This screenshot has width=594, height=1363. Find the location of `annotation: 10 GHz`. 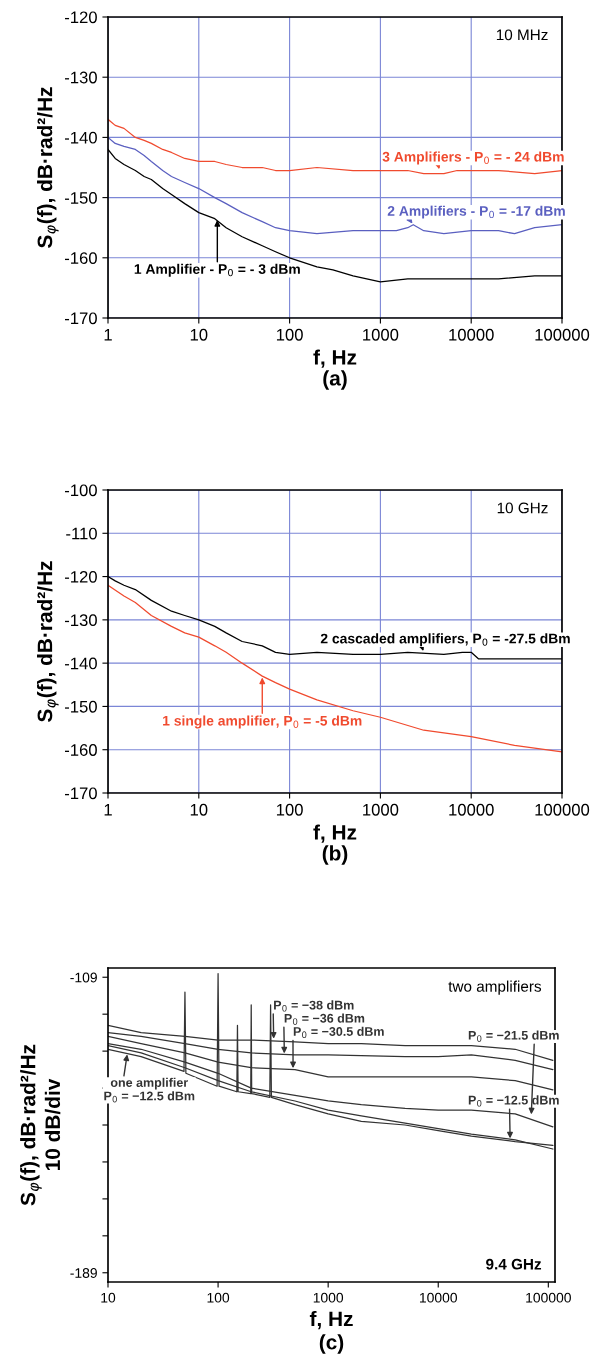

annotation: 10 GHz is located at coordinates (522, 508).